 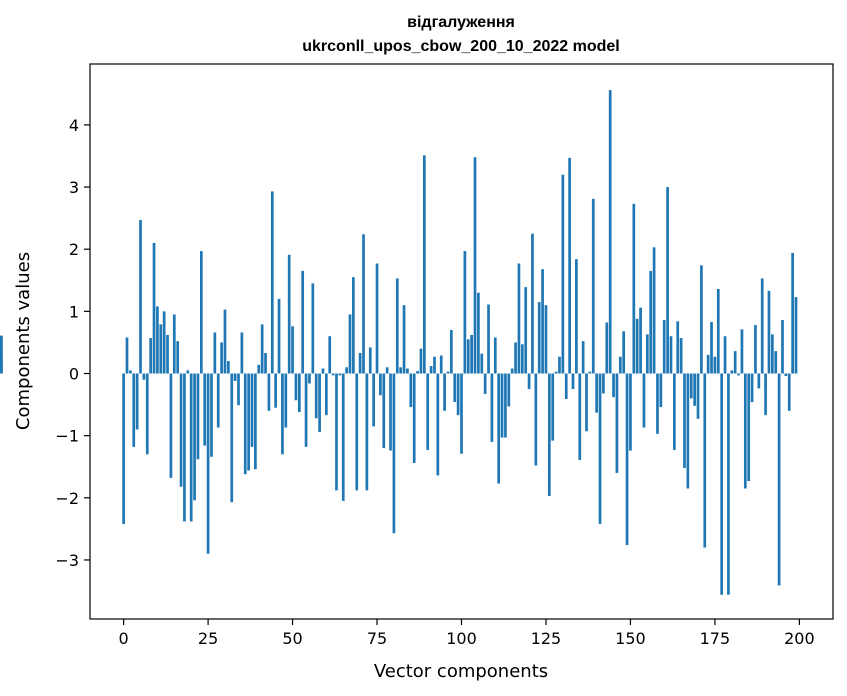 What do you see at coordinates (377, 638) in the screenshot?
I see `x-tick-label: 75` at bounding box center [377, 638].